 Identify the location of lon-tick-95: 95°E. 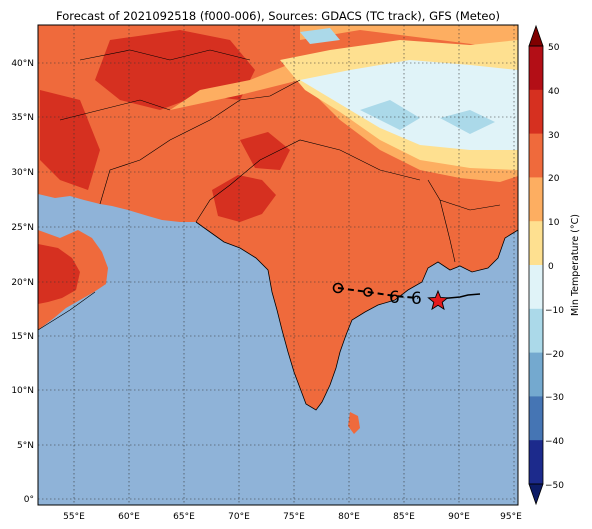
(511, 517).